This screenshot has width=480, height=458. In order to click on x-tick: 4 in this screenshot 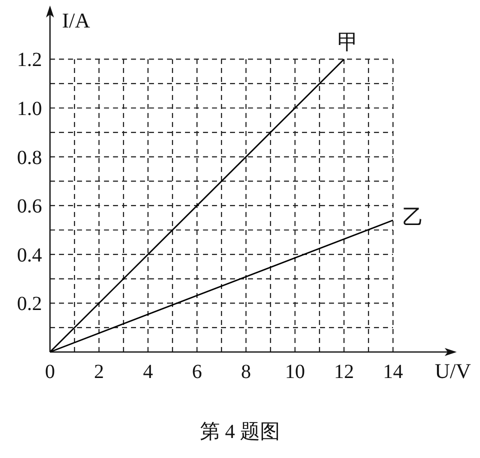, I will do `click(148, 372)`.